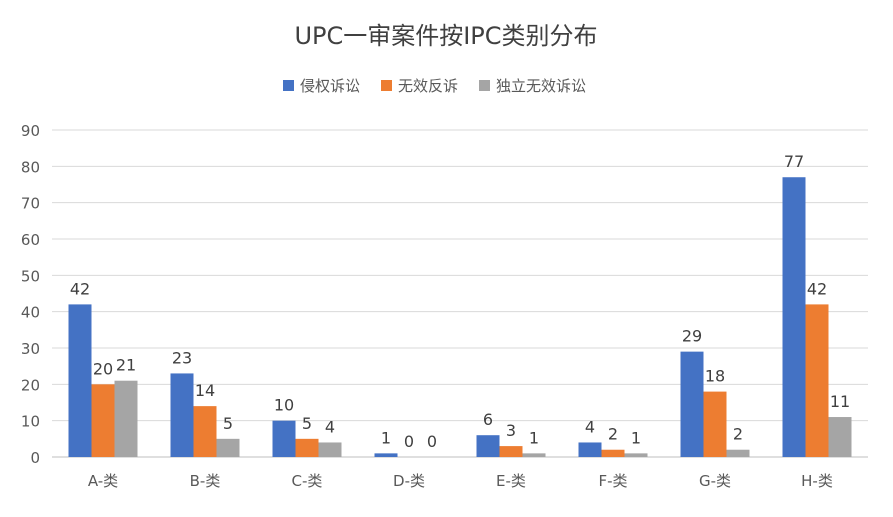 Image resolution: width=893 pixels, height=517 pixels. What do you see at coordinates (511, 481) in the screenshot?
I see `x-tick-label: E-类` at bounding box center [511, 481].